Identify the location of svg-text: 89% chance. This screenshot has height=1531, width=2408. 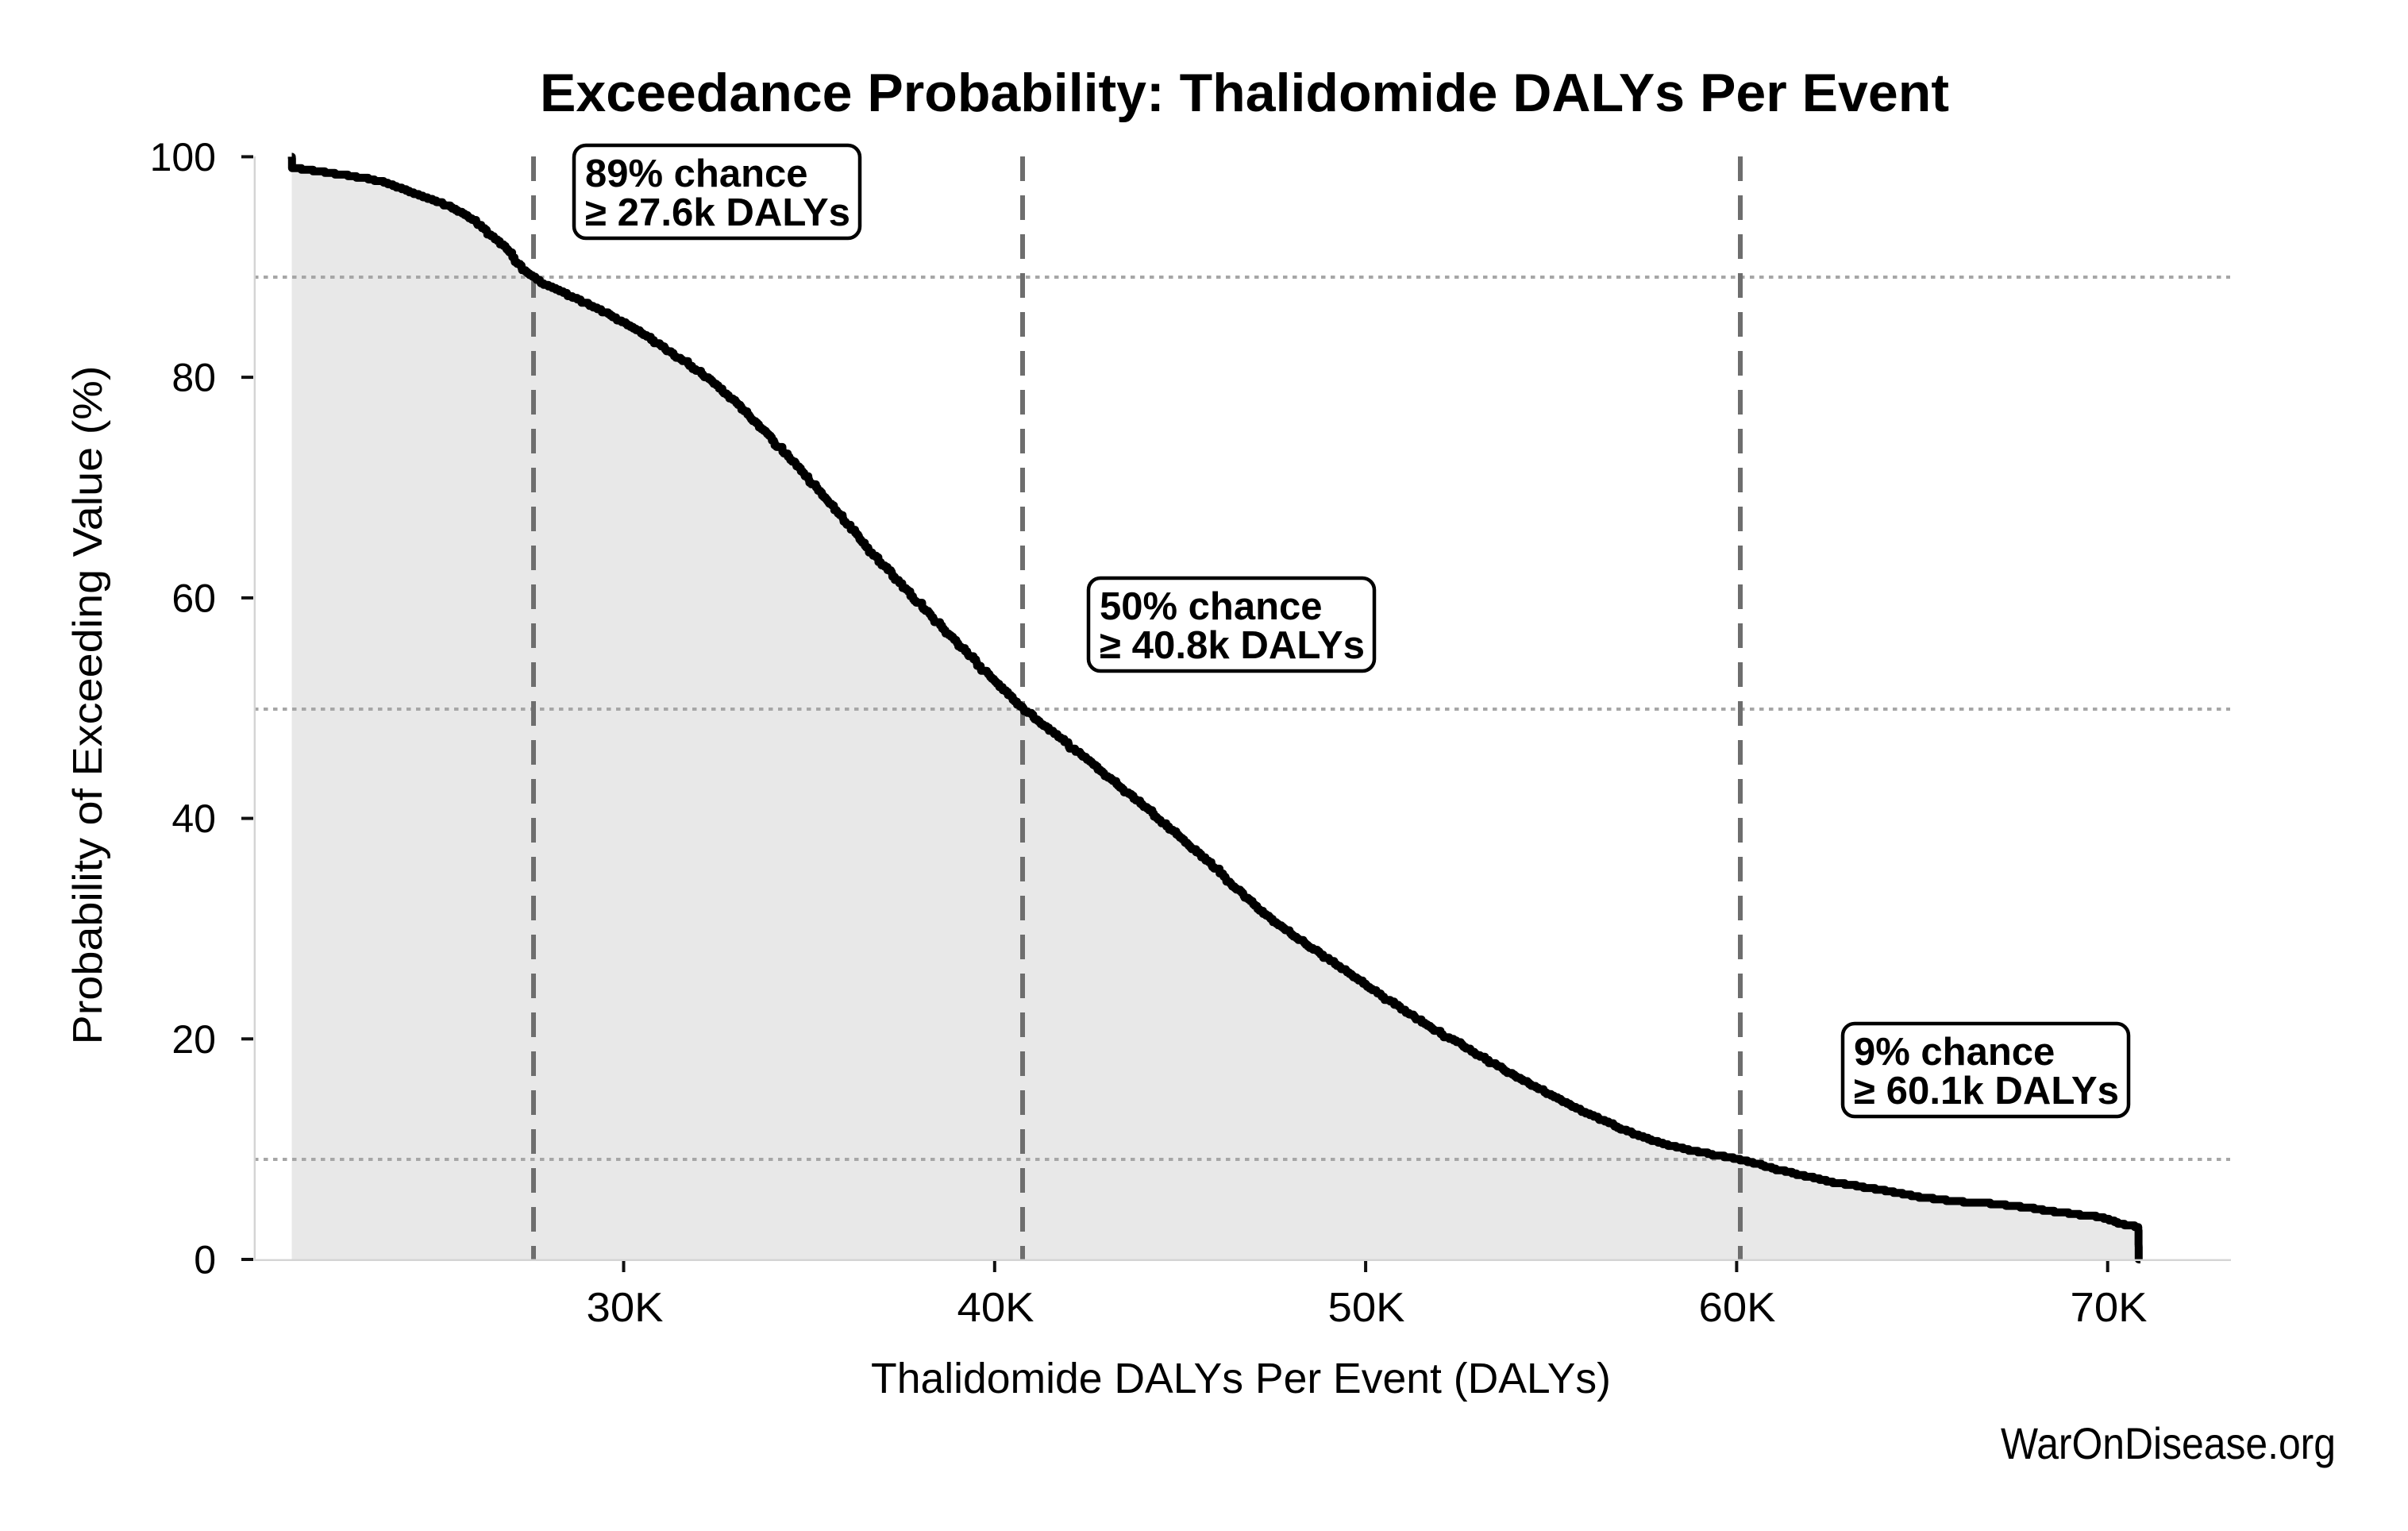
(696, 173).